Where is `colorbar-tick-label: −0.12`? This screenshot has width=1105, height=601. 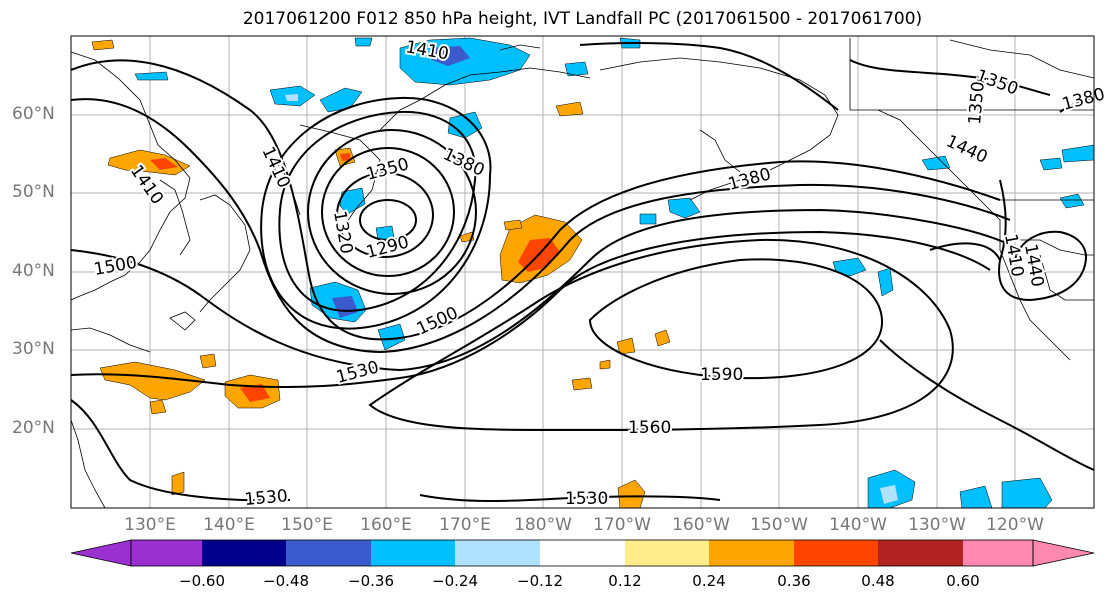
colorbar-tick-label: −0.12 is located at coordinates (540, 581).